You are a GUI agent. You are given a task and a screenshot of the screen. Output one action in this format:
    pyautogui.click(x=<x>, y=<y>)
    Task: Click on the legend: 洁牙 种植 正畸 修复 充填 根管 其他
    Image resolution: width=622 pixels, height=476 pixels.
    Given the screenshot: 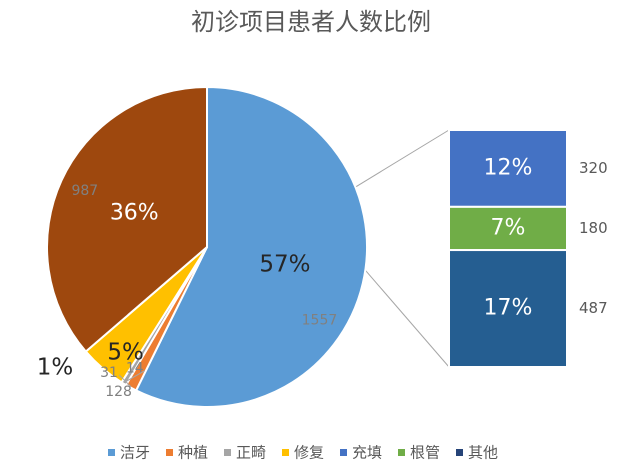 What is the action you would take?
    pyautogui.click(x=303, y=453)
    